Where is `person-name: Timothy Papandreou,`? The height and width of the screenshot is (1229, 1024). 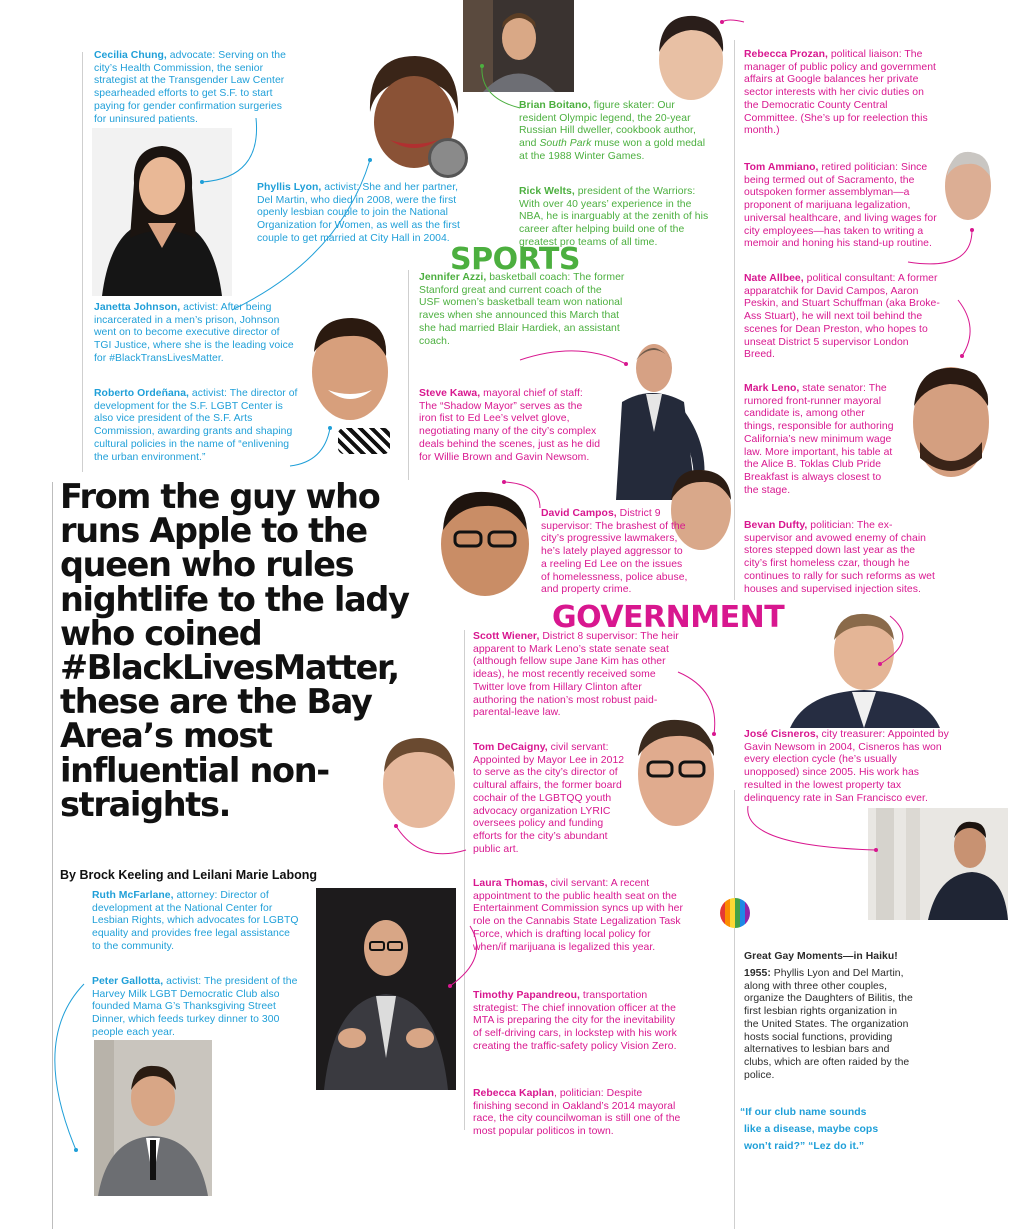
person-name: Timothy Papandreou, is located at coordinates (526, 995).